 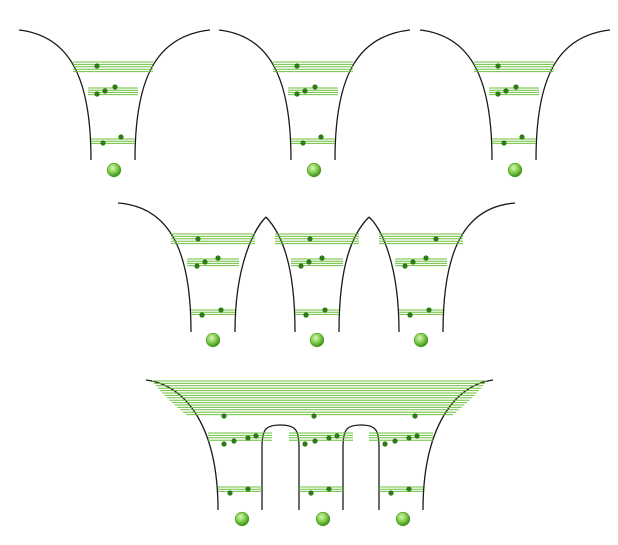 I want to click on merged-wells, so click(x=319, y=445).